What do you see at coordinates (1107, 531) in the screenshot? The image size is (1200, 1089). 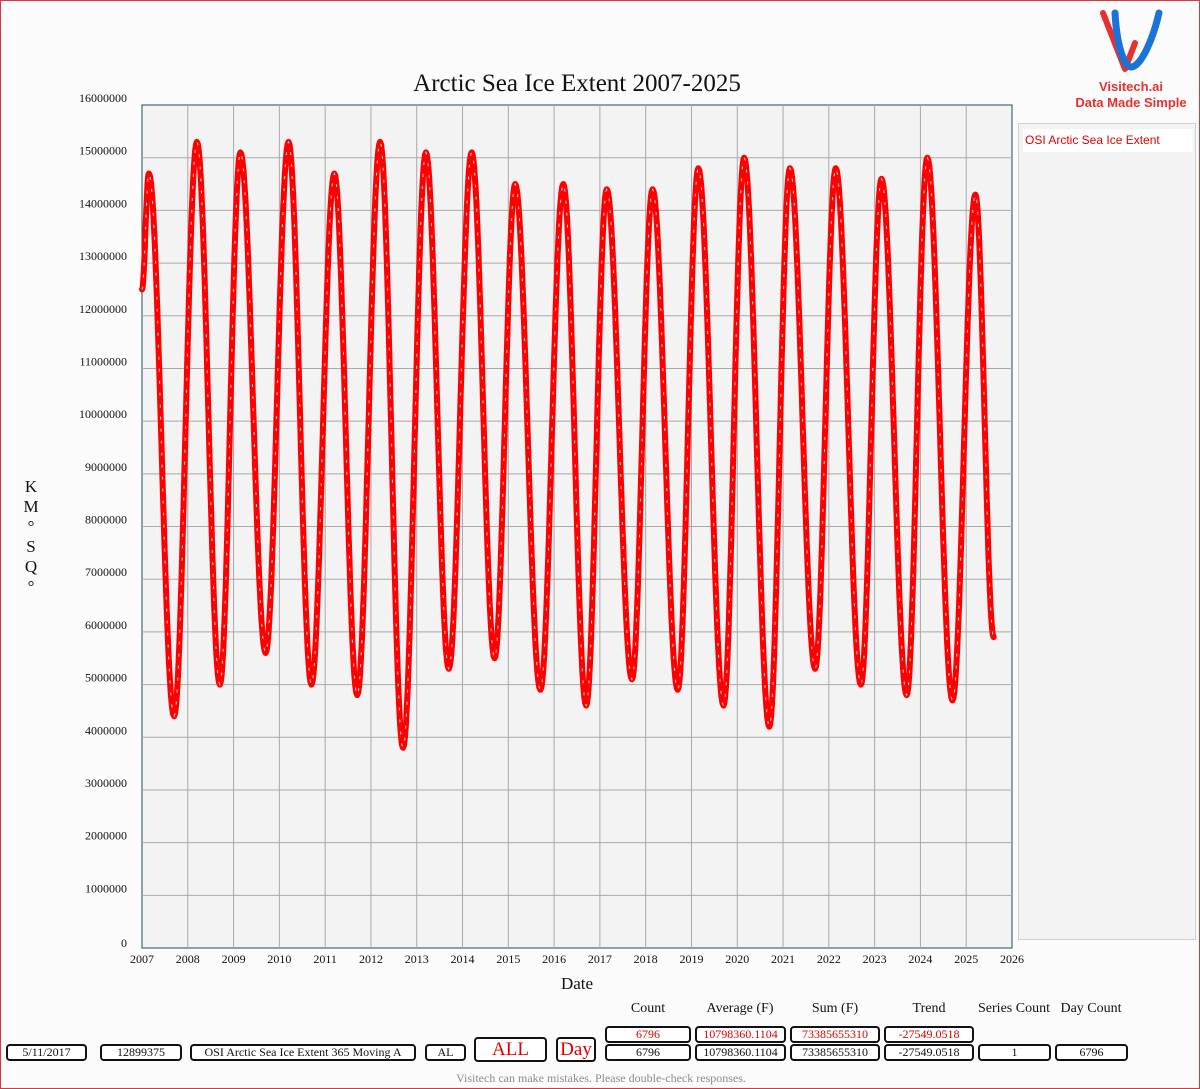 I see `legend-panel: OSI Arctic Sea Ice Extent` at bounding box center [1107, 531].